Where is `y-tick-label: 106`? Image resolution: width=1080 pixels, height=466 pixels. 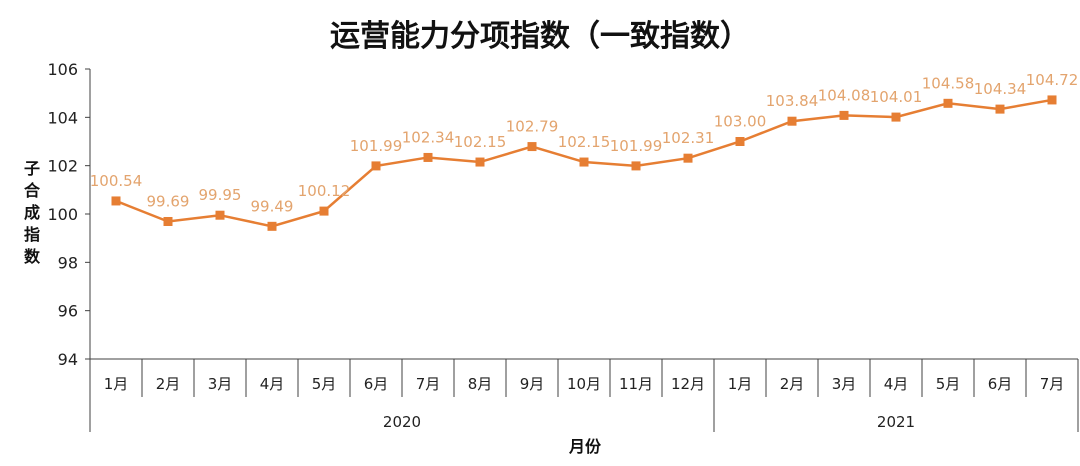 y-tick-label: 106 is located at coordinates (62, 69).